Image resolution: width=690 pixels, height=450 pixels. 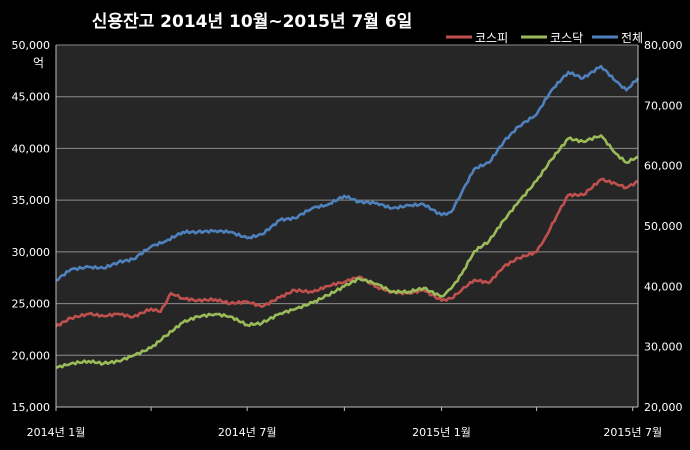 I want to click on x-tick-label: 2014년 7월, so click(x=247, y=432).